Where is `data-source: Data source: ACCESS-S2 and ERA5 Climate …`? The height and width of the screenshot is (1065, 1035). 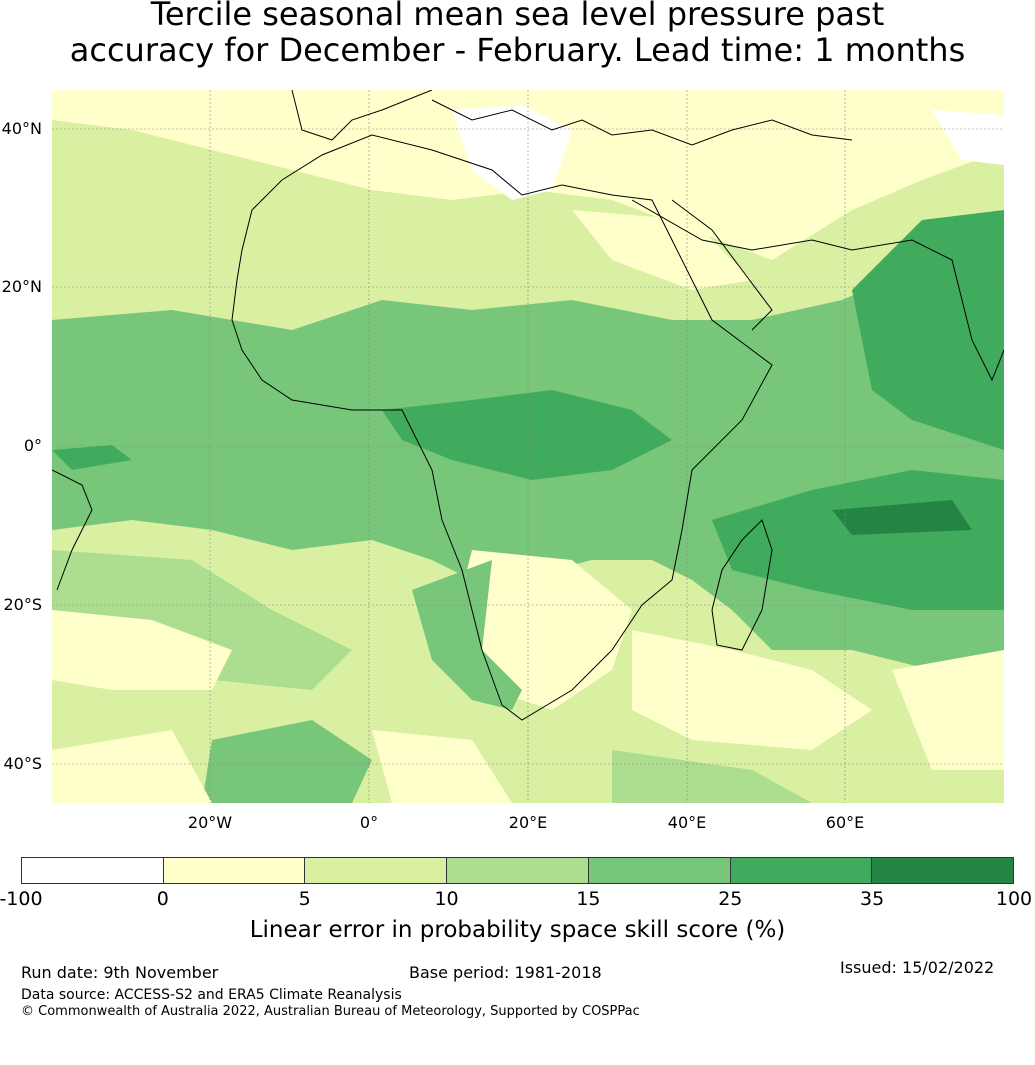 data-source: Data source: ACCESS-S2 and ERA5 Climate … is located at coordinates (211, 995).